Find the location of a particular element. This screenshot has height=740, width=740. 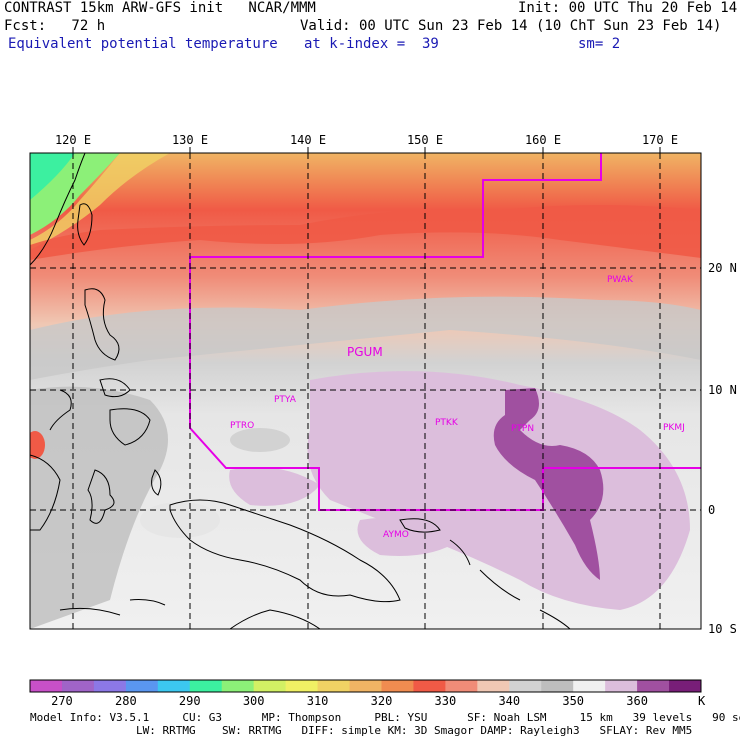

lon-label-140: 140 E is located at coordinates (308, 140).